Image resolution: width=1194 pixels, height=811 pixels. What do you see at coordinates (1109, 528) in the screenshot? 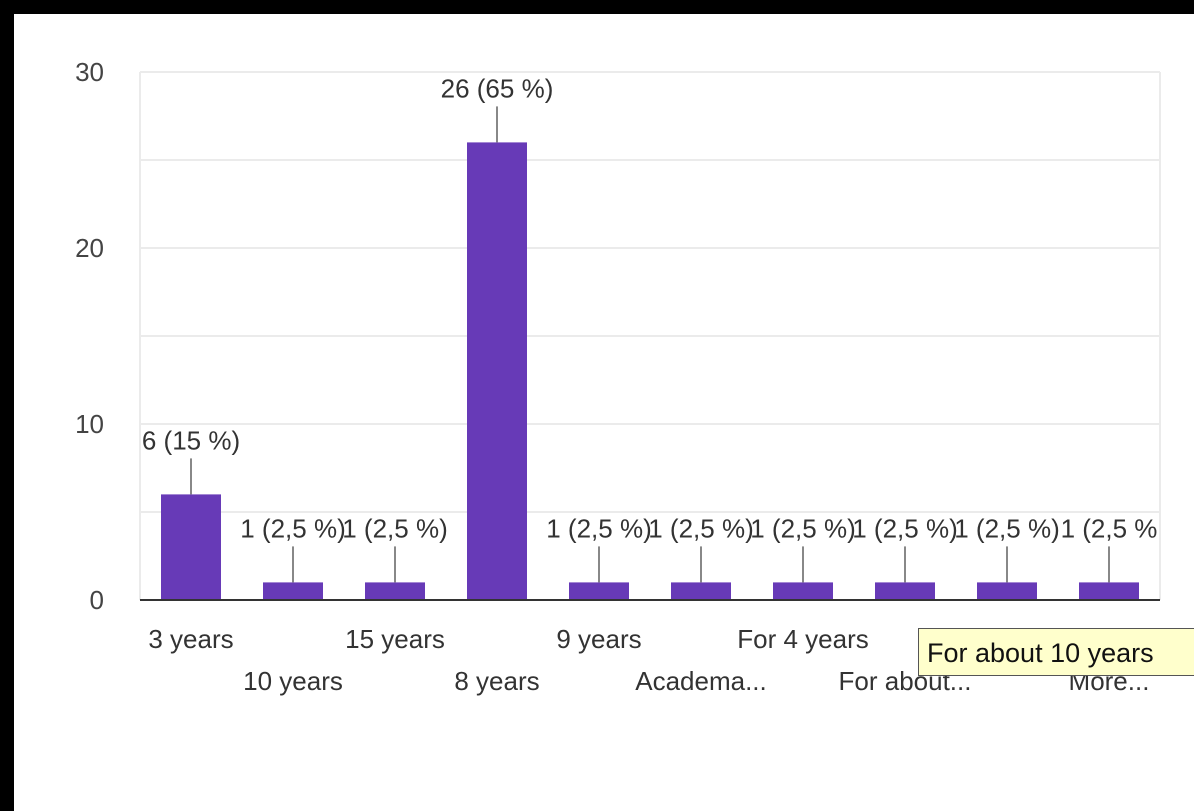
I see `data-label: 1 (2,5 %` at bounding box center [1109, 528].